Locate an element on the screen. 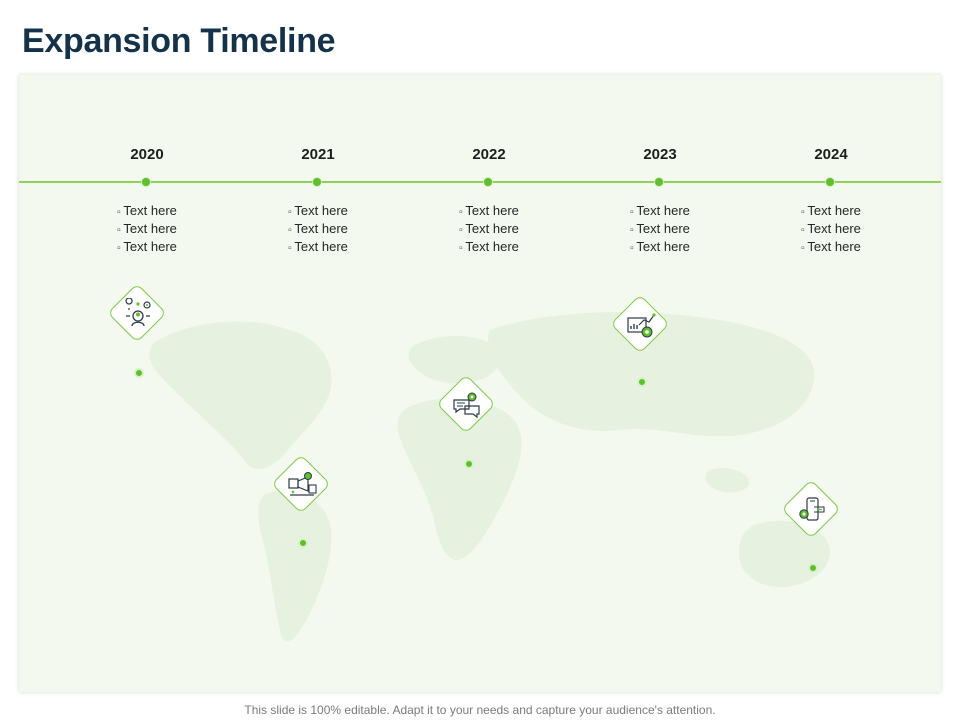 Image resolution: width=960 pixels, height=720 pixels. idea-gear-person-icon is located at coordinates (138, 312).